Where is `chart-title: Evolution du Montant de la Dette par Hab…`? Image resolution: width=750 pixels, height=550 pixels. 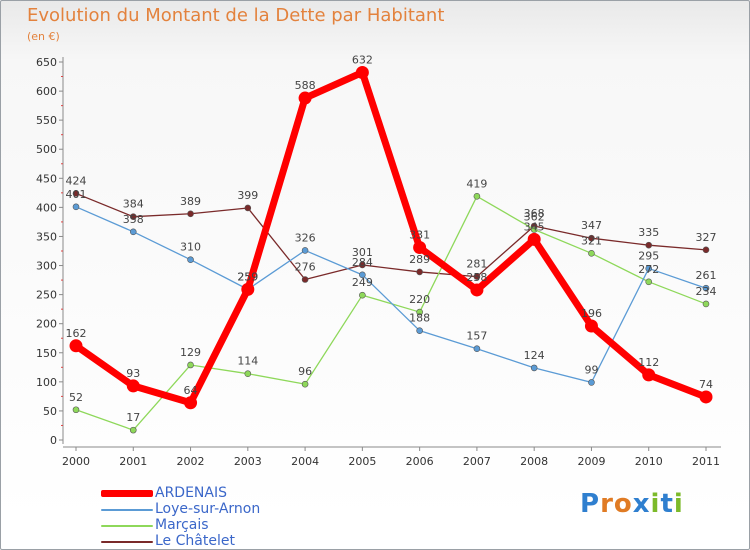 chart-title: Evolution du Montant de la Dette par Hab… is located at coordinates (236, 15).